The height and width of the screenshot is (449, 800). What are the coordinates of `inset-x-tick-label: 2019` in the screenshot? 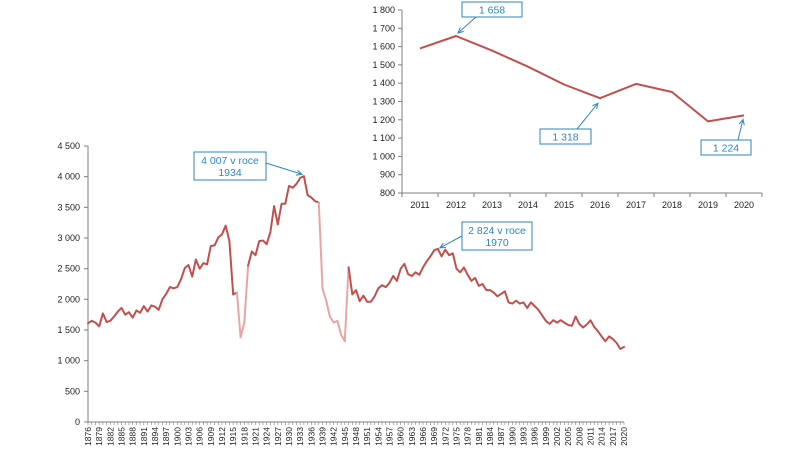 It's located at (708, 205).